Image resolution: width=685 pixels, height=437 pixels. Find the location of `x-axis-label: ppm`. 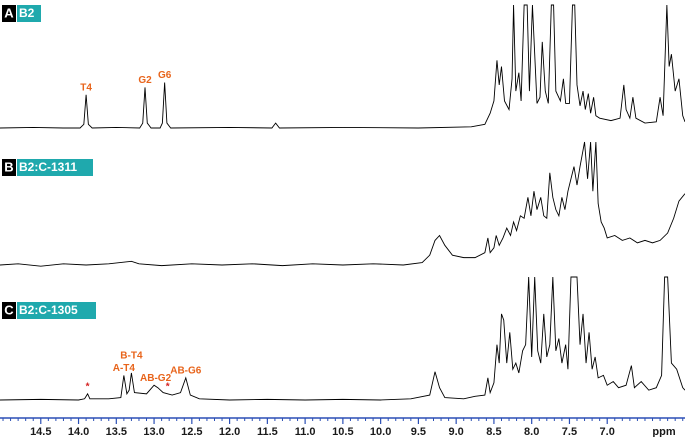

x-axis-label: ppm is located at coordinates (663, 431).